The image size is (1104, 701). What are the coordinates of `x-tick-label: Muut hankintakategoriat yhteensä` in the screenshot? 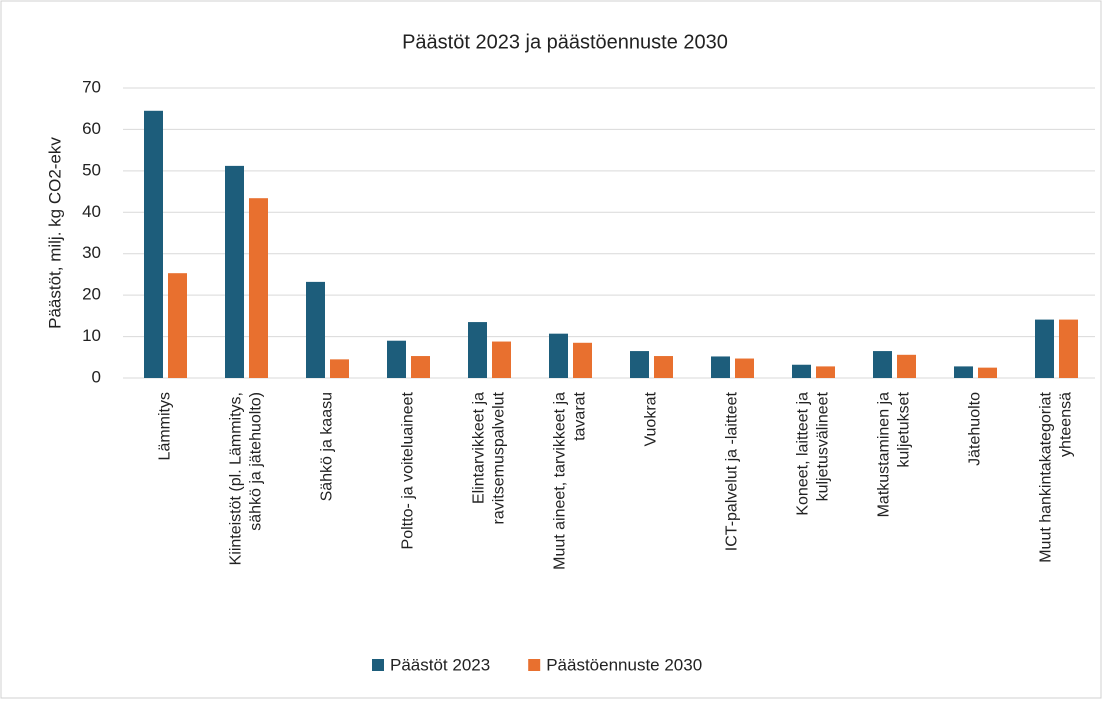 It's located at (1056, 476).